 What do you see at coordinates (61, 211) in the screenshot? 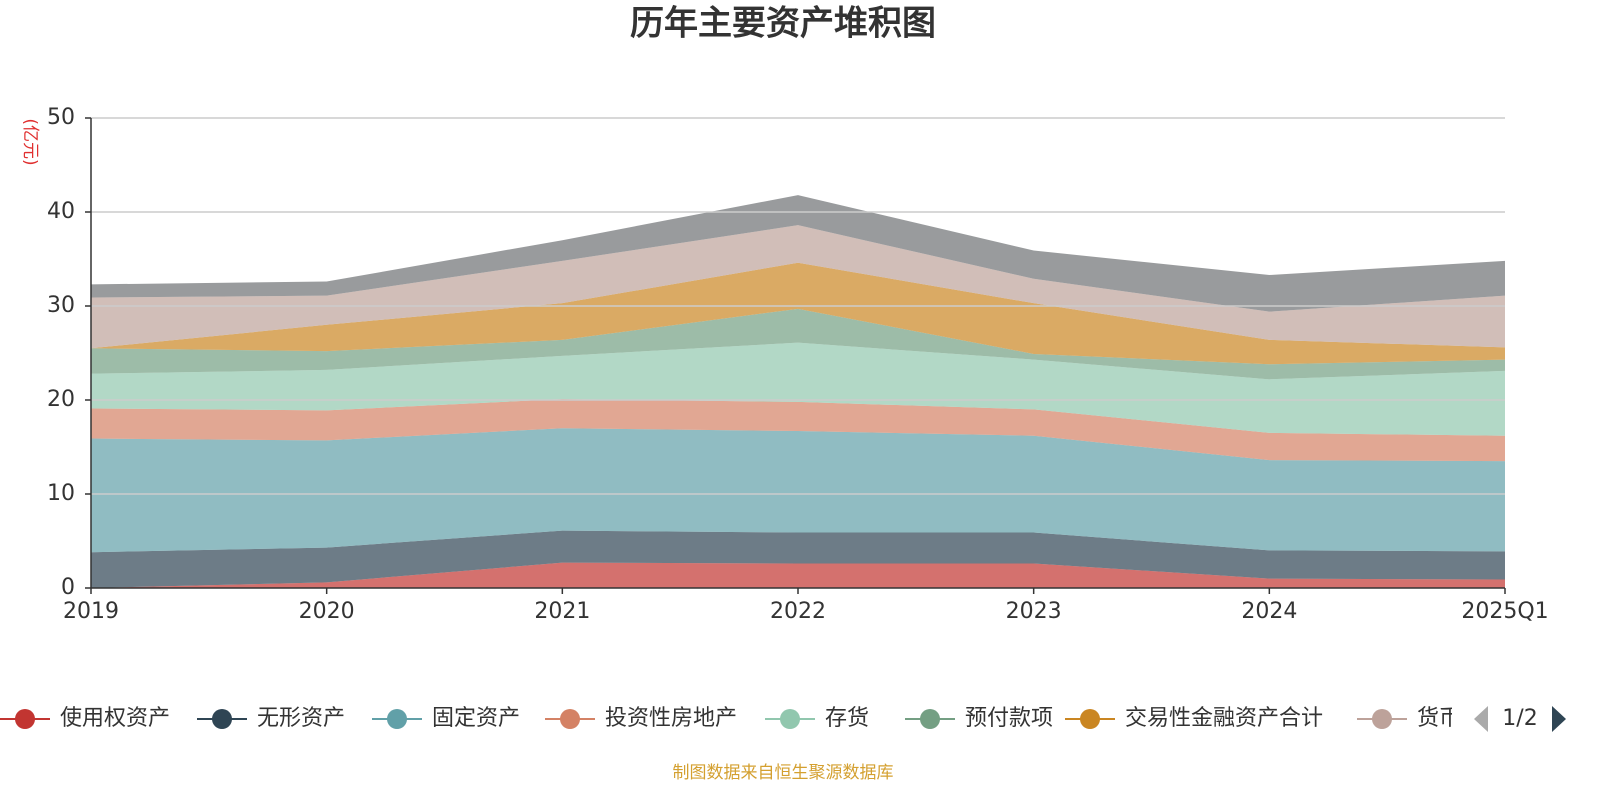
I see `y-tick-label: 40` at bounding box center [61, 211].